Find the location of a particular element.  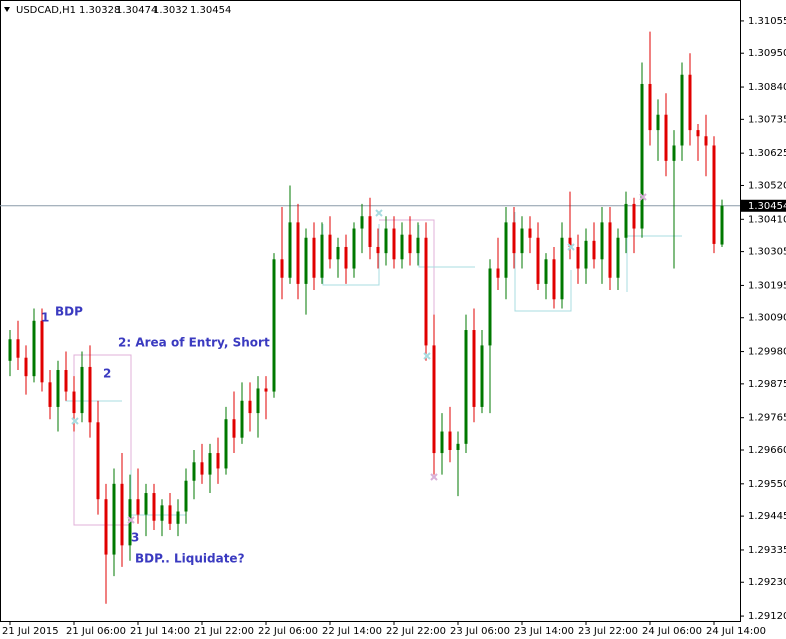

y-tick-label: 1.30305 is located at coordinates (767, 252).